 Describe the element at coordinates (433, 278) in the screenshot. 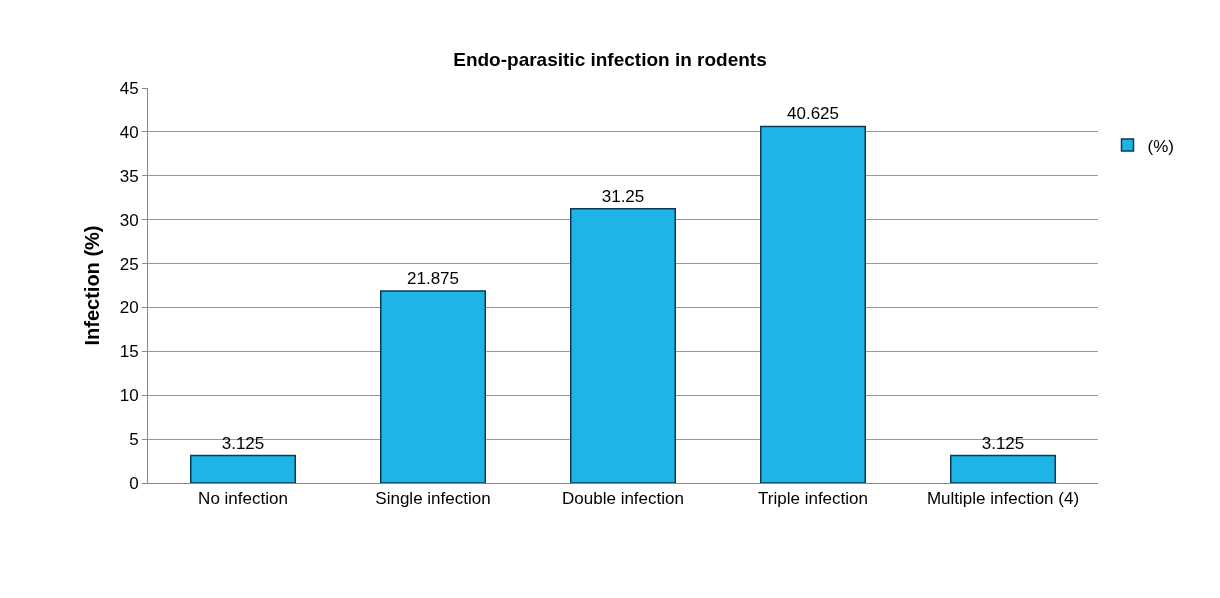

I see `data-label: 21.875` at that location.